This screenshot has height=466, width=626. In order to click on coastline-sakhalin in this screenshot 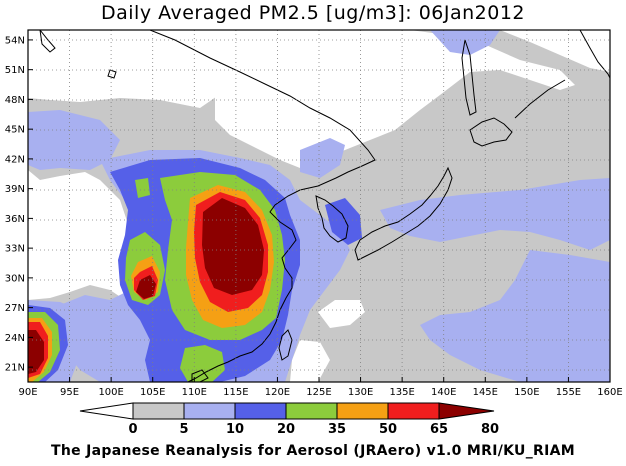, I will do `click(469, 77)`.